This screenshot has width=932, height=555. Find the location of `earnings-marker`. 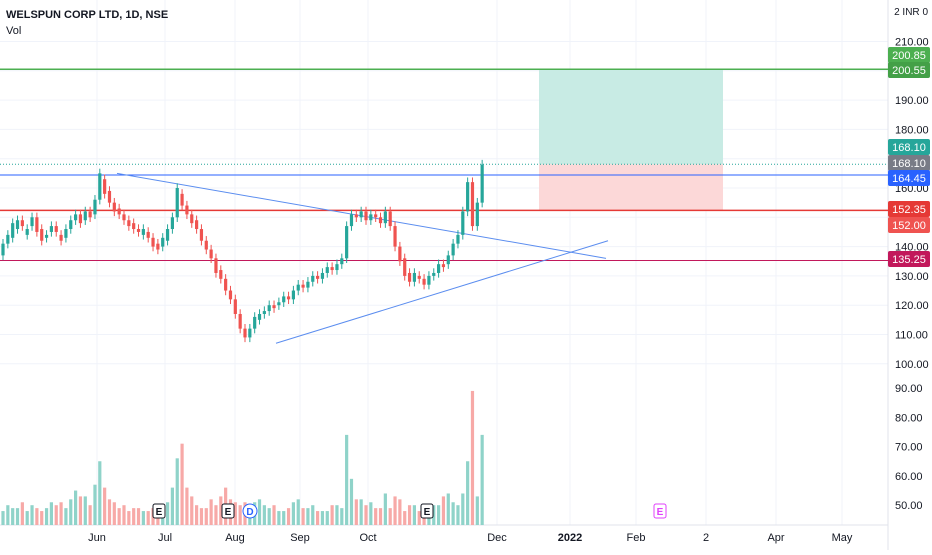

earnings-marker is located at coordinates (228, 511).